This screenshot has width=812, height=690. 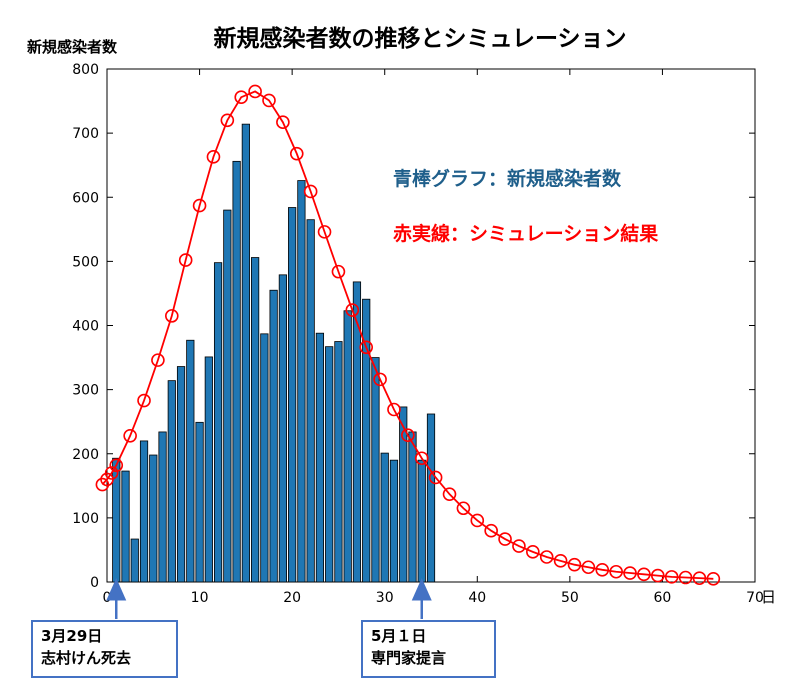 What do you see at coordinates (85, 391) in the screenshot?
I see `y-tick-label: 300` at bounding box center [85, 391].